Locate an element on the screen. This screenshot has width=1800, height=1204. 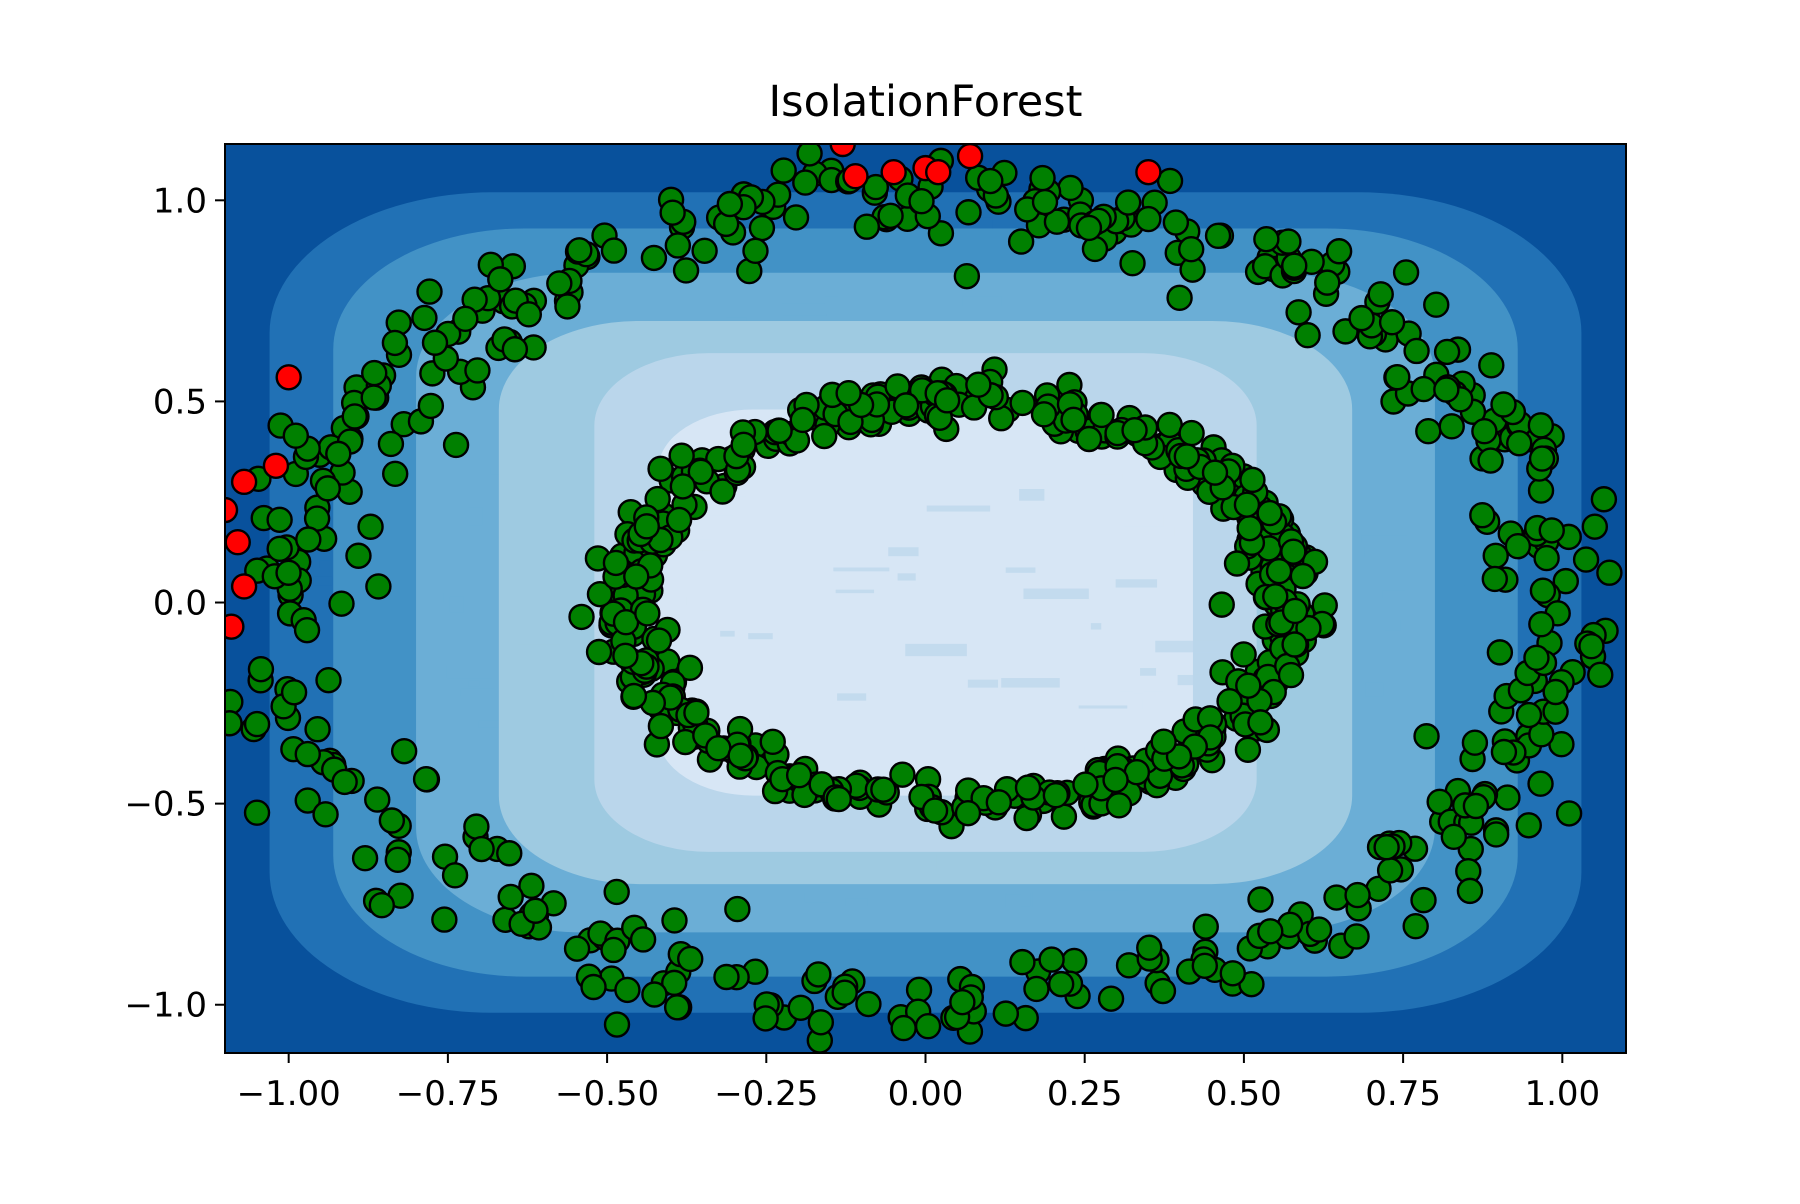
y-tick-label: 1.0 is located at coordinates (180, 201).